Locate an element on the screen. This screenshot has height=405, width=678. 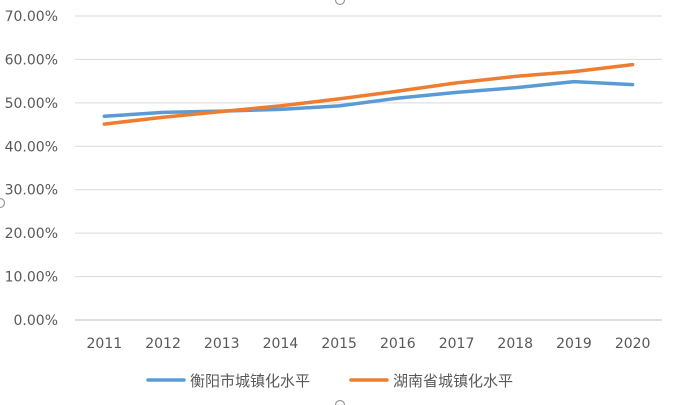
x-tick-label: 2019 is located at coordinates (574, 344).